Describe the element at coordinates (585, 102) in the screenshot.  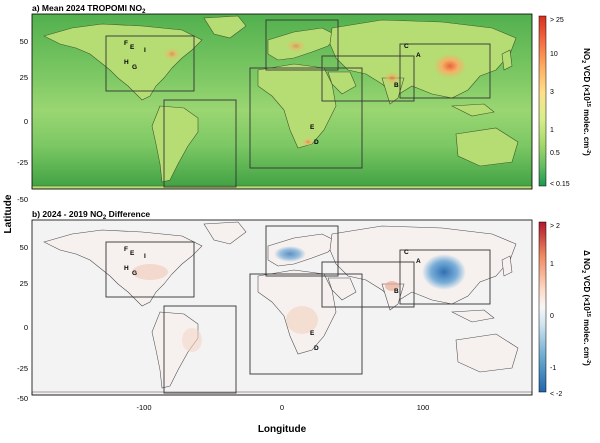
I see `colorbar-a-label: NO2 VCD (×1015 molec. cm-2)` at that location.